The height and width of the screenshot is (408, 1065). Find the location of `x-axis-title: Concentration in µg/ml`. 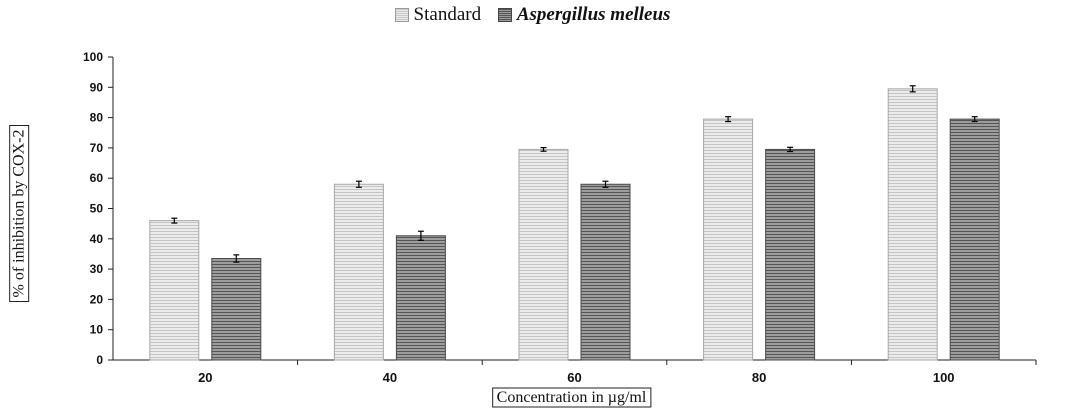

x-axis-title: Concentration in µg/ml is located at coordinates (572, 397).